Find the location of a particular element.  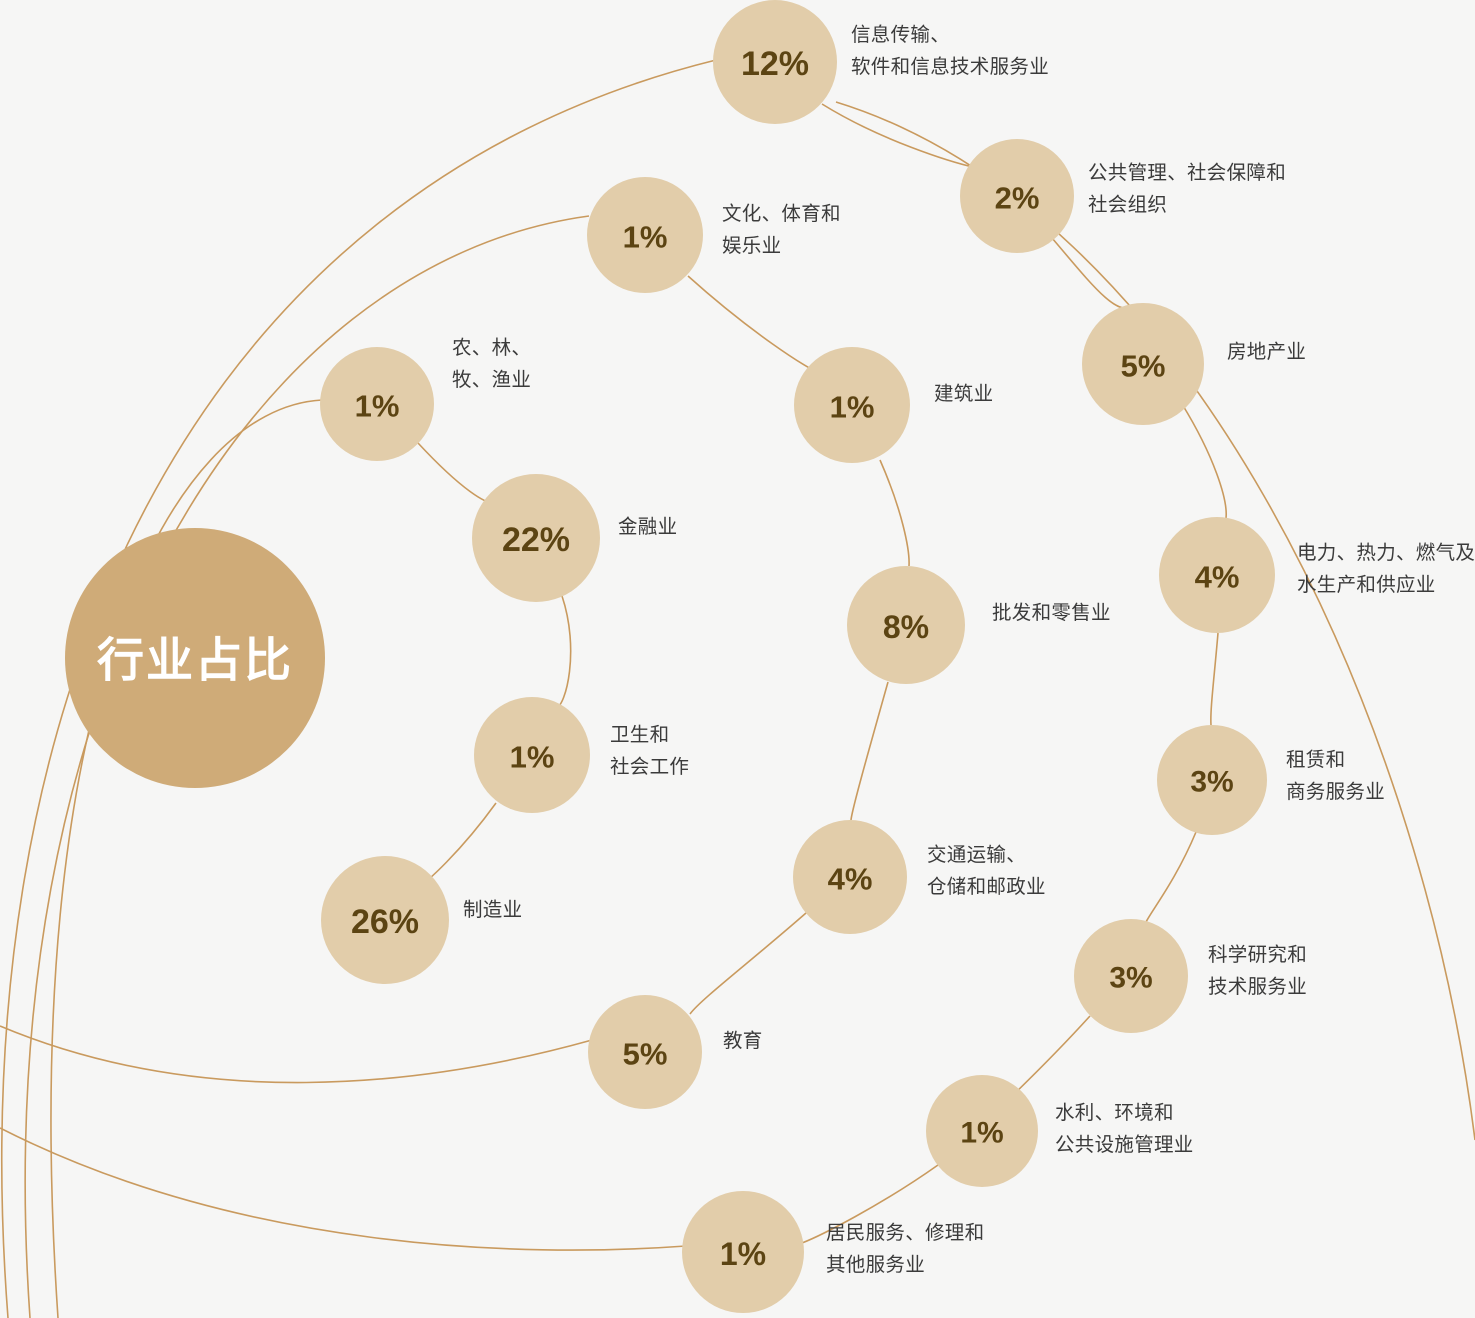

bubble-percent-finance: 22% is located at coordinates (536, 540).